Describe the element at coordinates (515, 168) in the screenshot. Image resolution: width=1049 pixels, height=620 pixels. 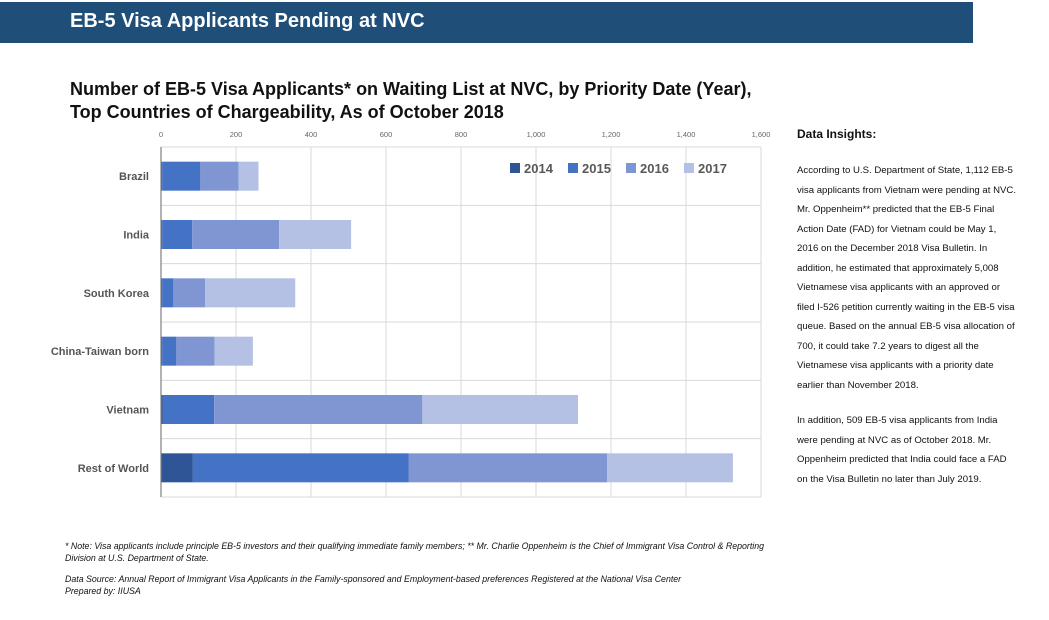
I see `legend-swatch-2014` at that location.